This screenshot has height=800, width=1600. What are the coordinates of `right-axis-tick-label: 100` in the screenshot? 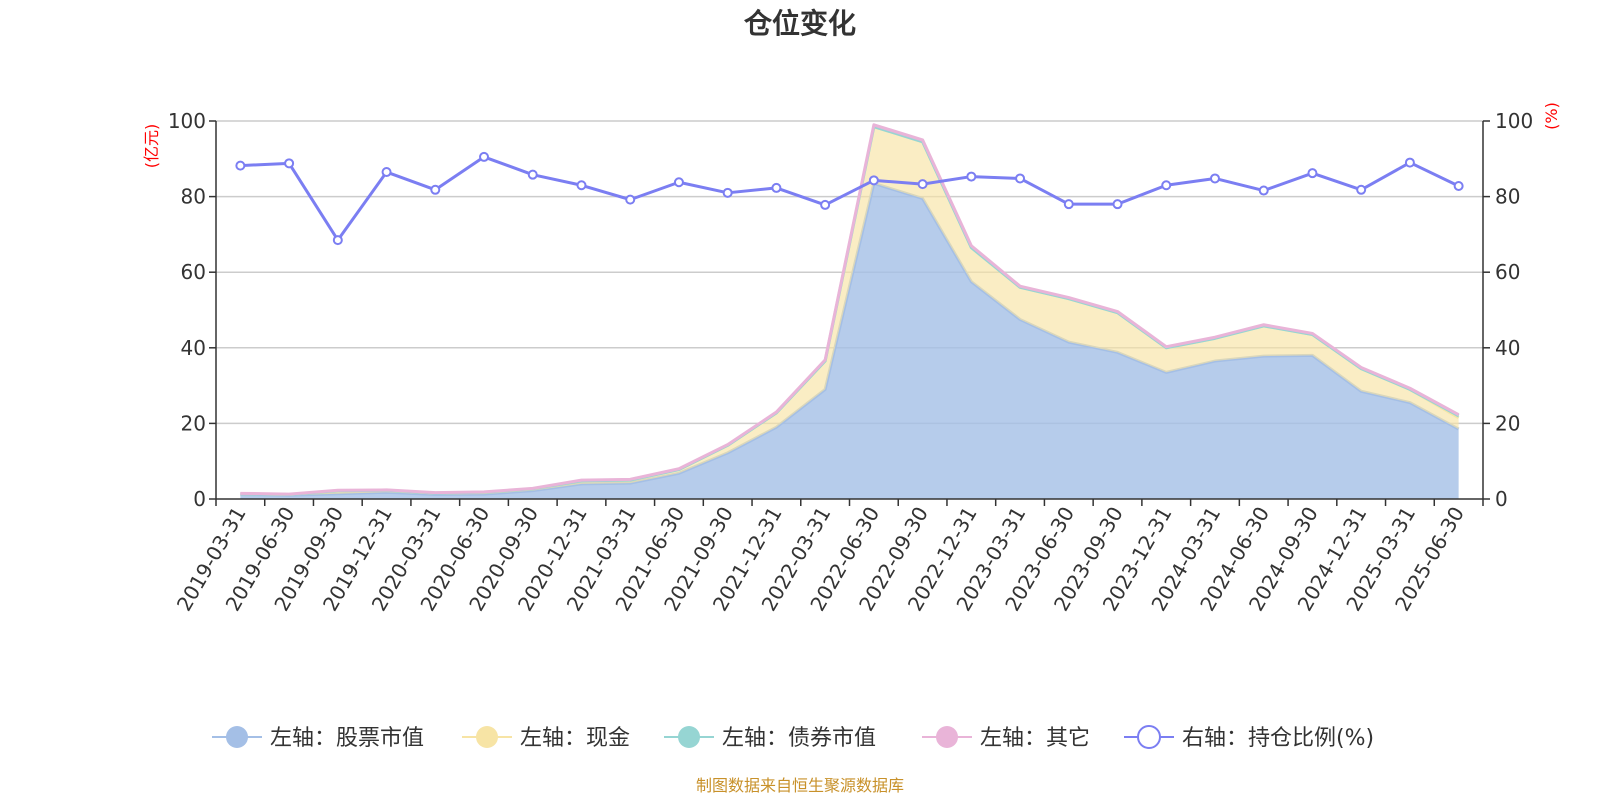 It's located at (1514, 121).